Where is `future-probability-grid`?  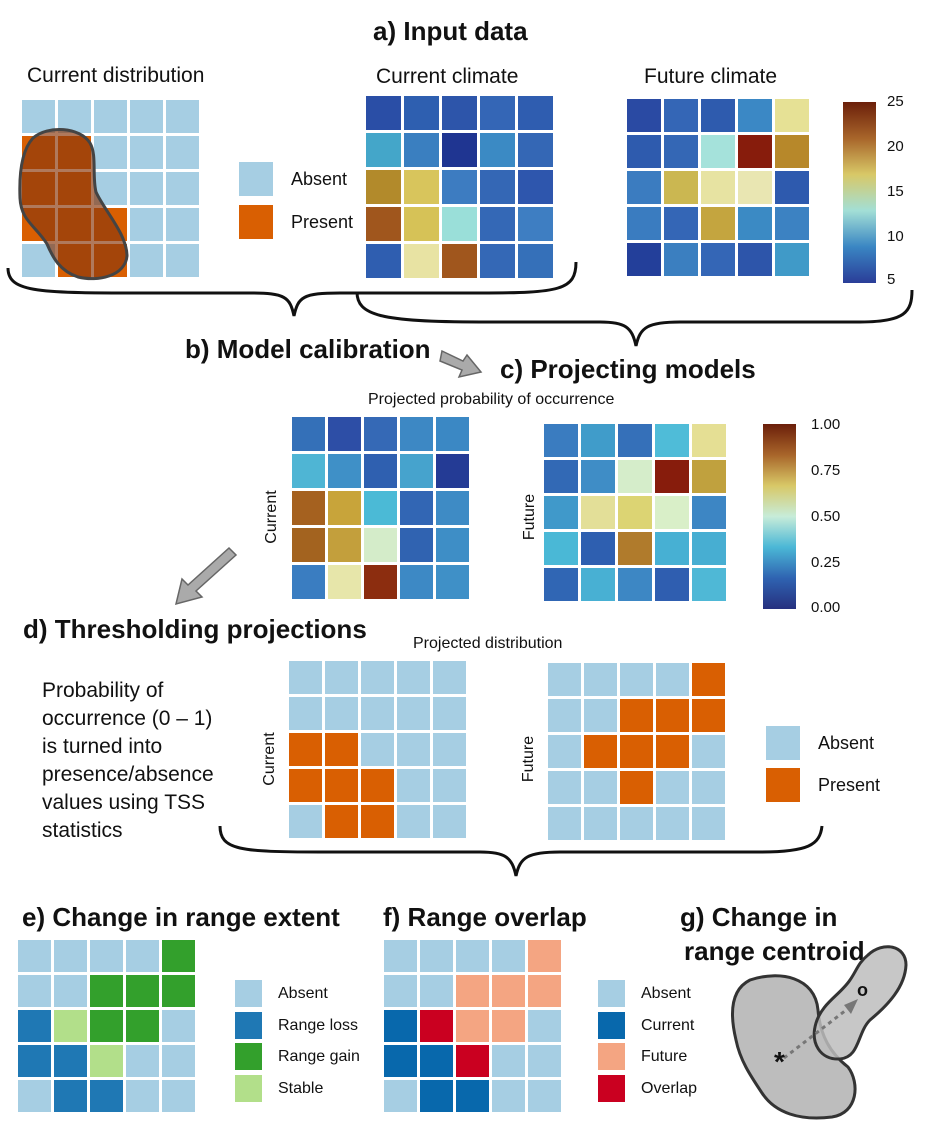
future-probability-grid is located at coordinates (635, 512).